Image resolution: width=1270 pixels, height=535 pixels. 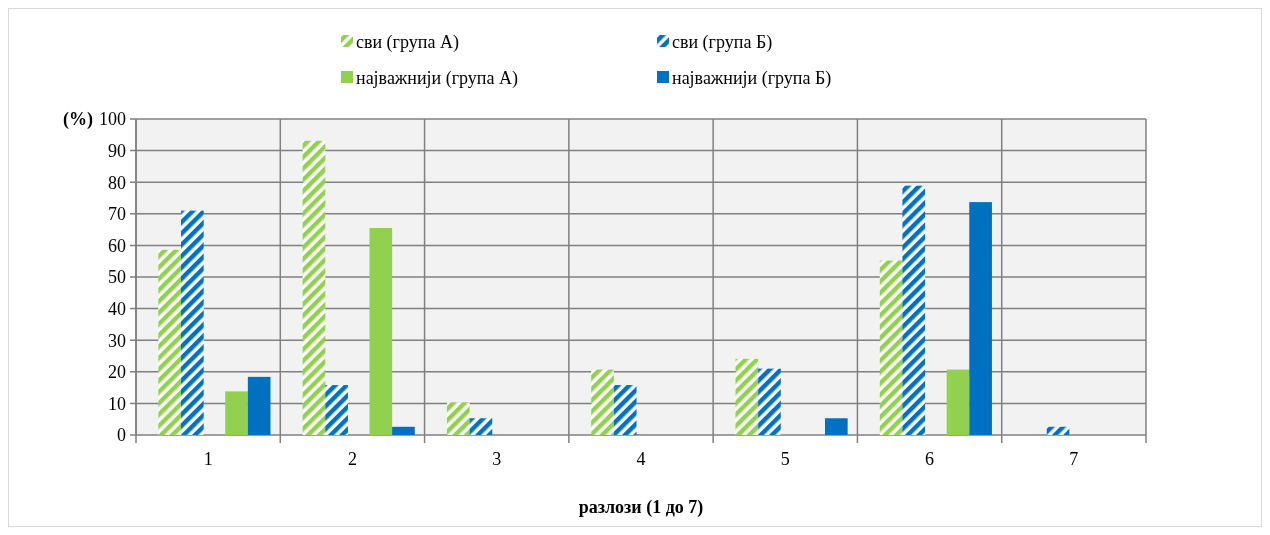 What do you see at coordinates (117, 403) in the screenshot?
I see `y-tick-label: 10` at bounding box center [117, 403].